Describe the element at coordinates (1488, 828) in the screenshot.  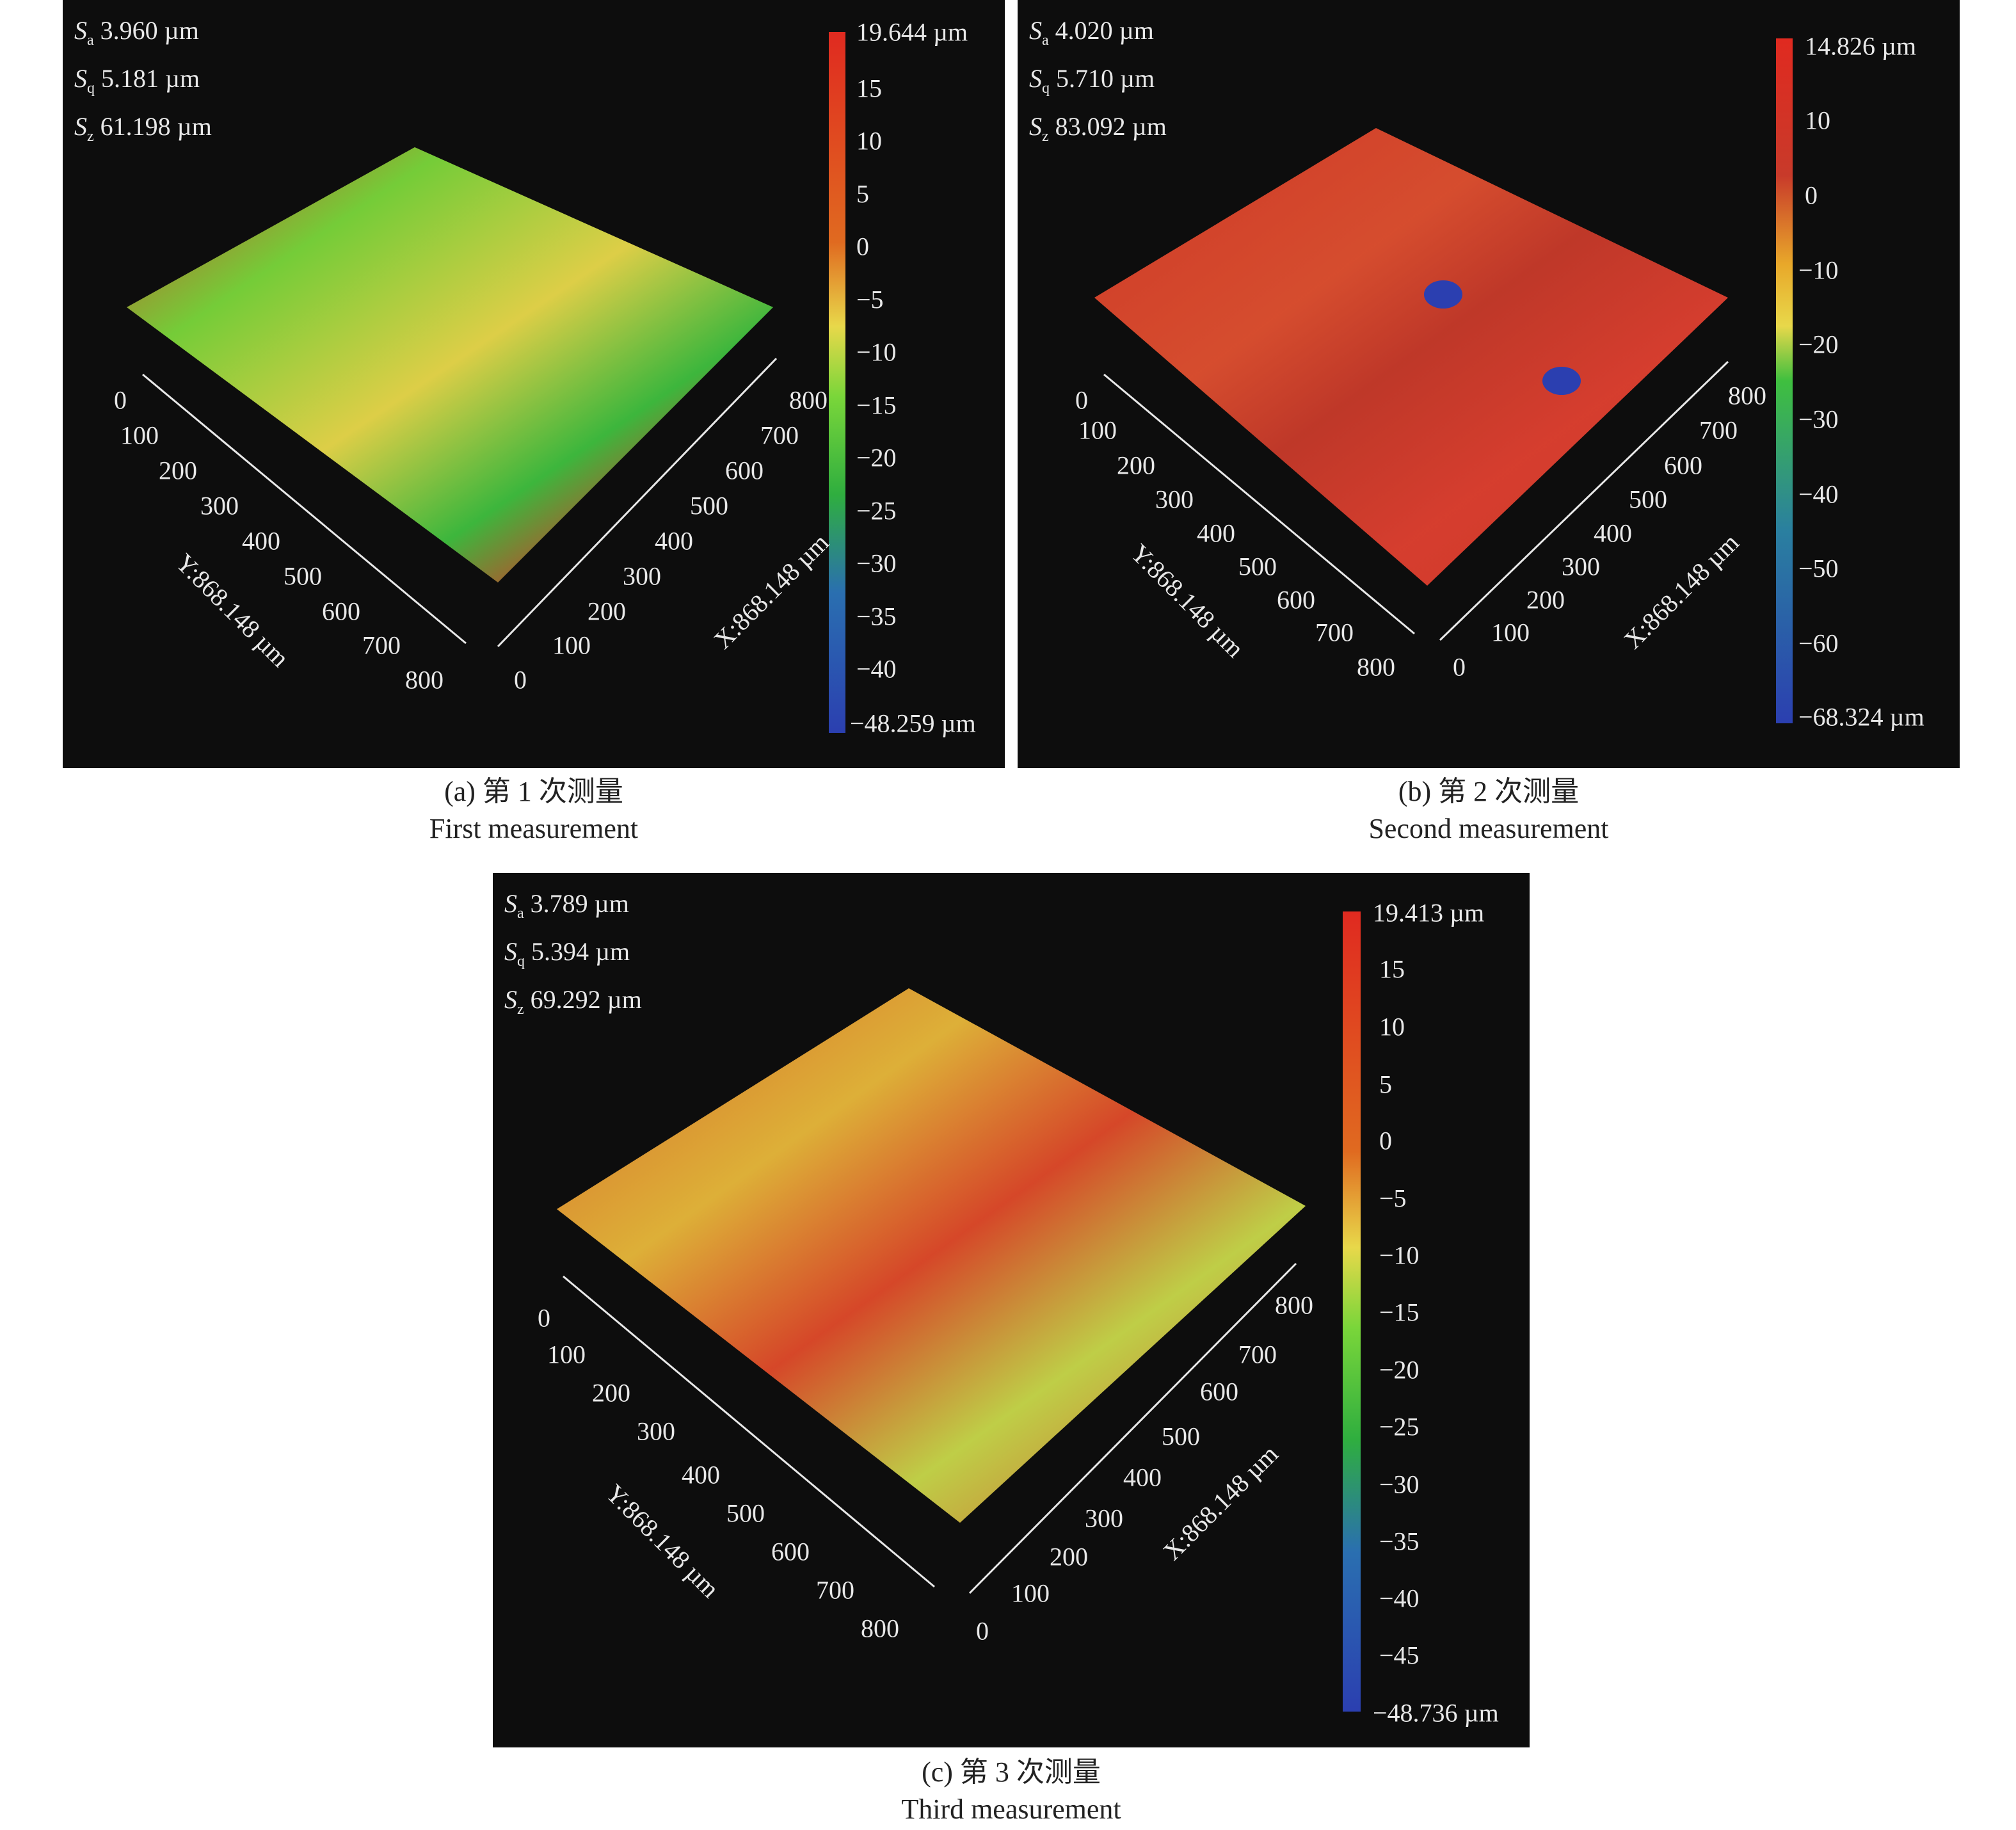
I see `caption-en: Second measurement` at that location.